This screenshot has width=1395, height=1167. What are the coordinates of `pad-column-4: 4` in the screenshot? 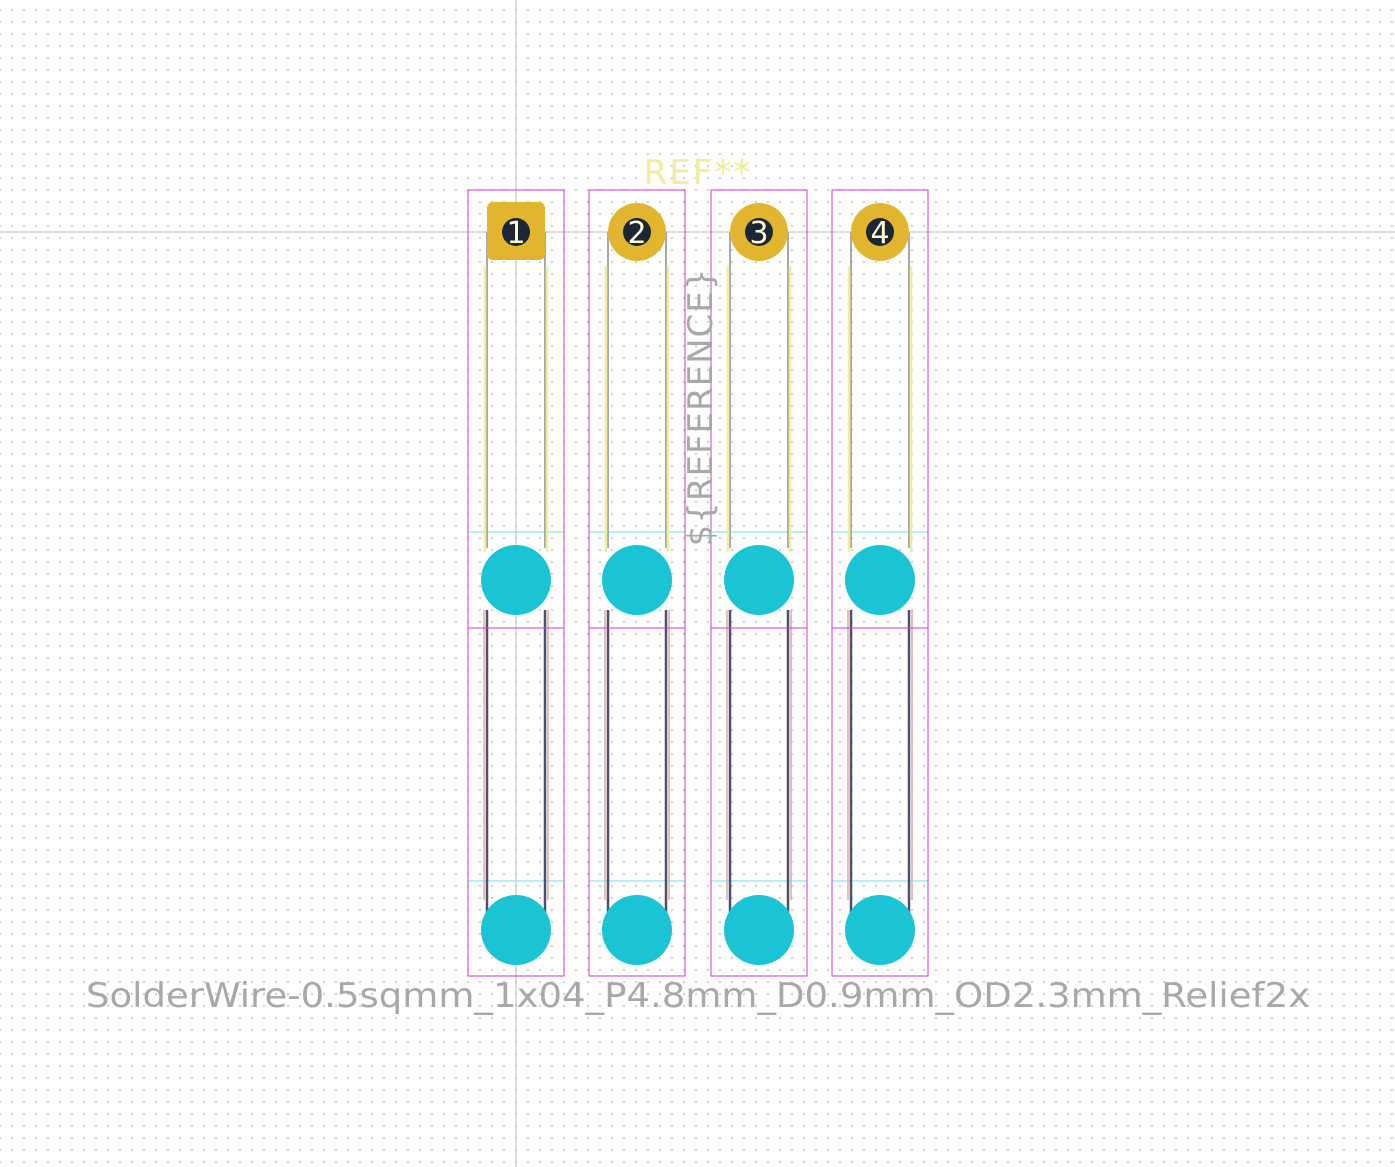 It's located at (880, 583).